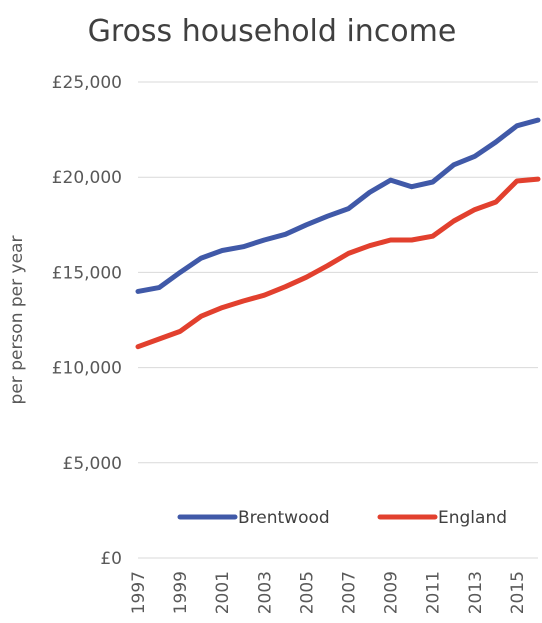 The image size is (542, 623). What do you see at coordinates (476, 592) in the screenshot?
I see `x-tick-label: 2013` at bounding box center [476, 592].